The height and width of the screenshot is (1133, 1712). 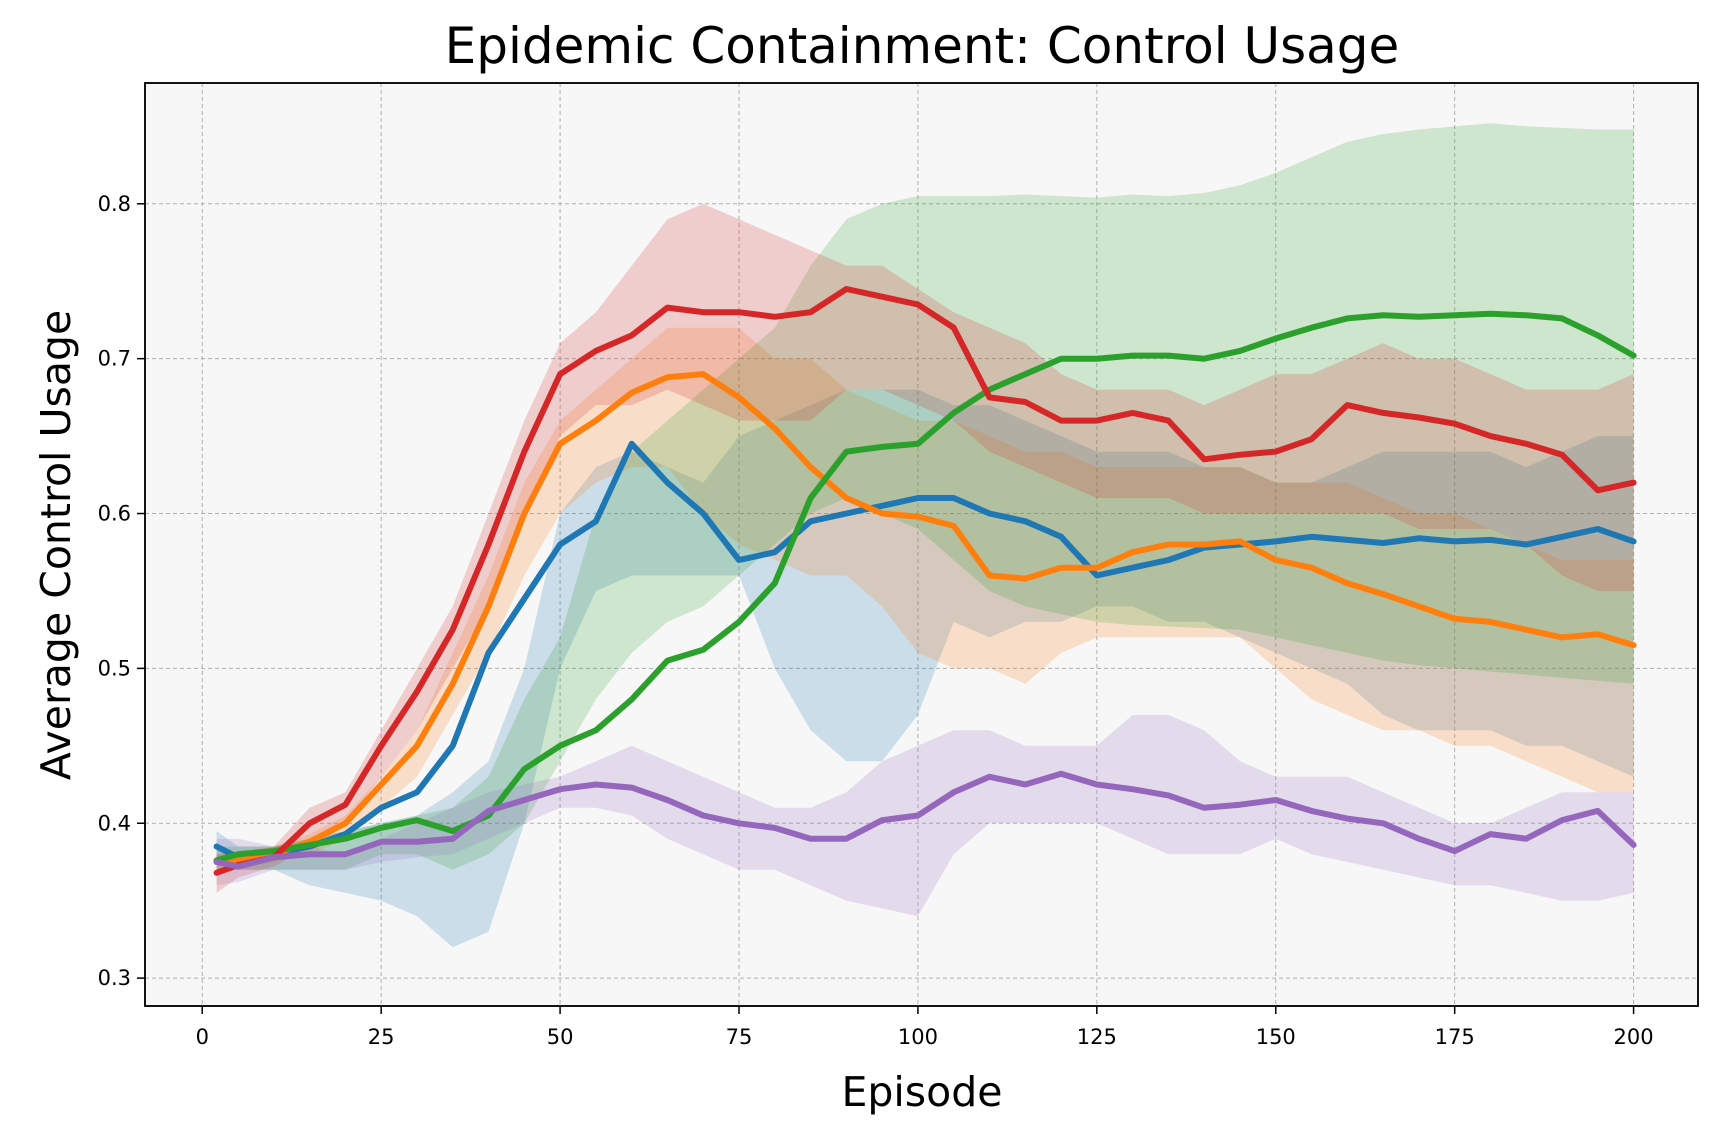 I want to click on y-tick-label: 0.6, so click(x=114, y=514).